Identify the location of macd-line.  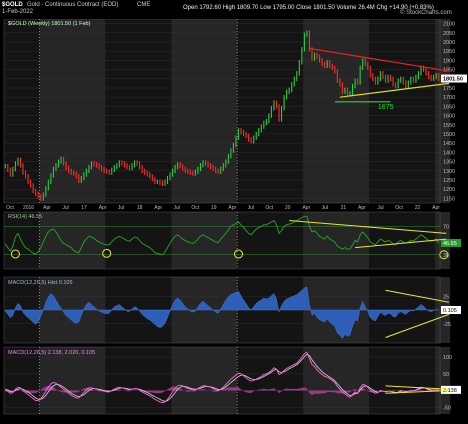
(222, 377).